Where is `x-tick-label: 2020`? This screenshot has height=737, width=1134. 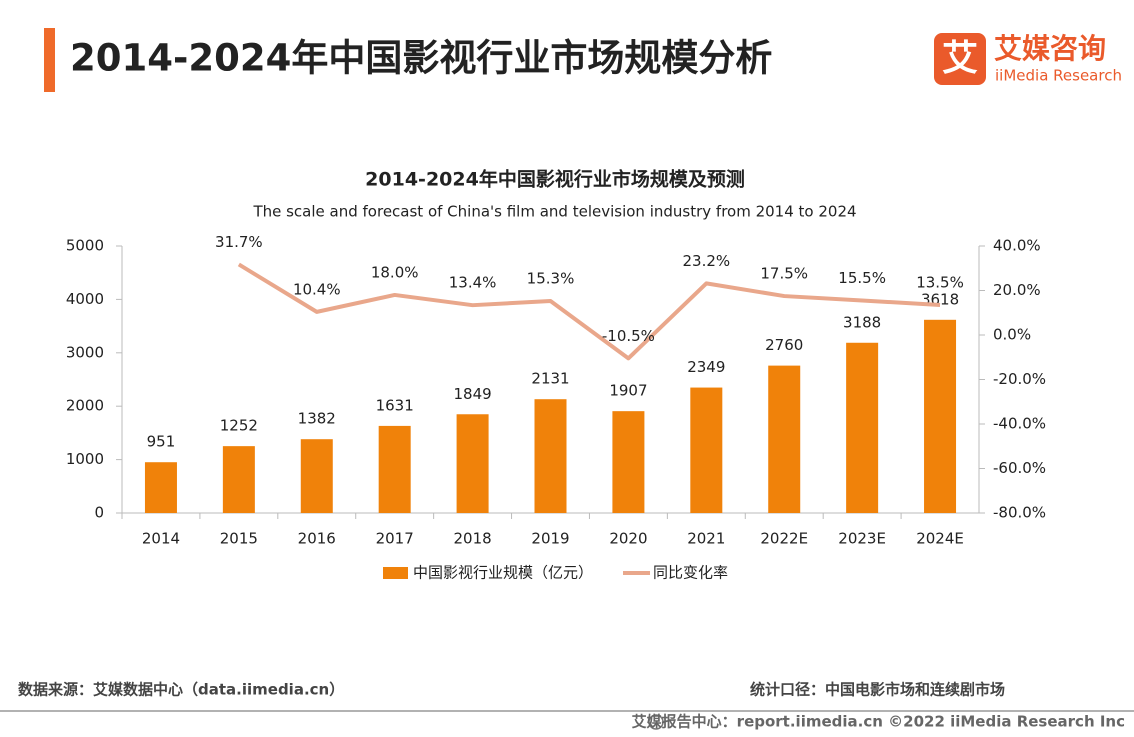
x-tick-label: 2020 is located at coordinates (628, 539).